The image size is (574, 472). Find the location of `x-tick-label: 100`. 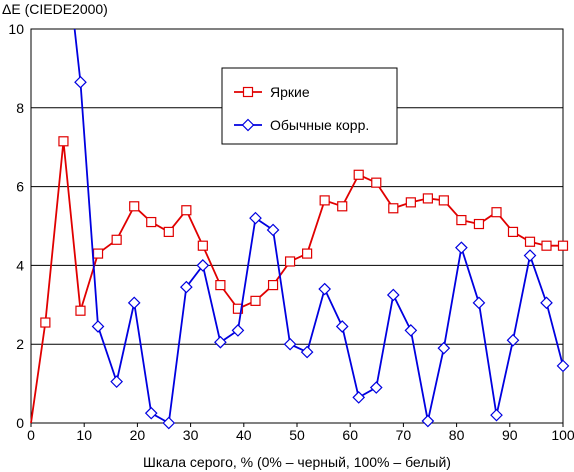

x-tick-label: 100 is located at coordinates (562, 435).